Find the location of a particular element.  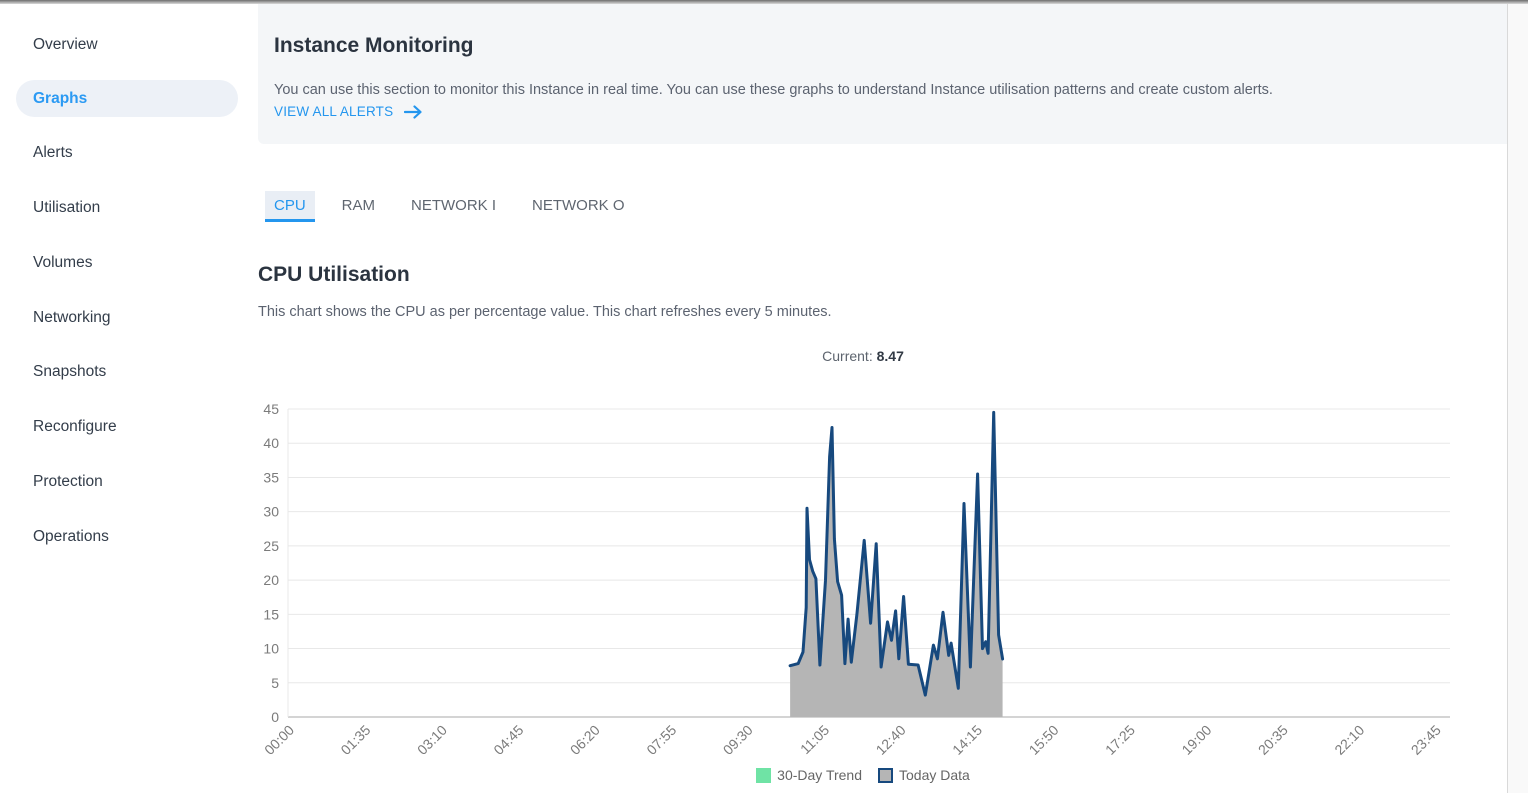

legend-item-trend: 30-Day Trend is located at coordinates (809, 775).